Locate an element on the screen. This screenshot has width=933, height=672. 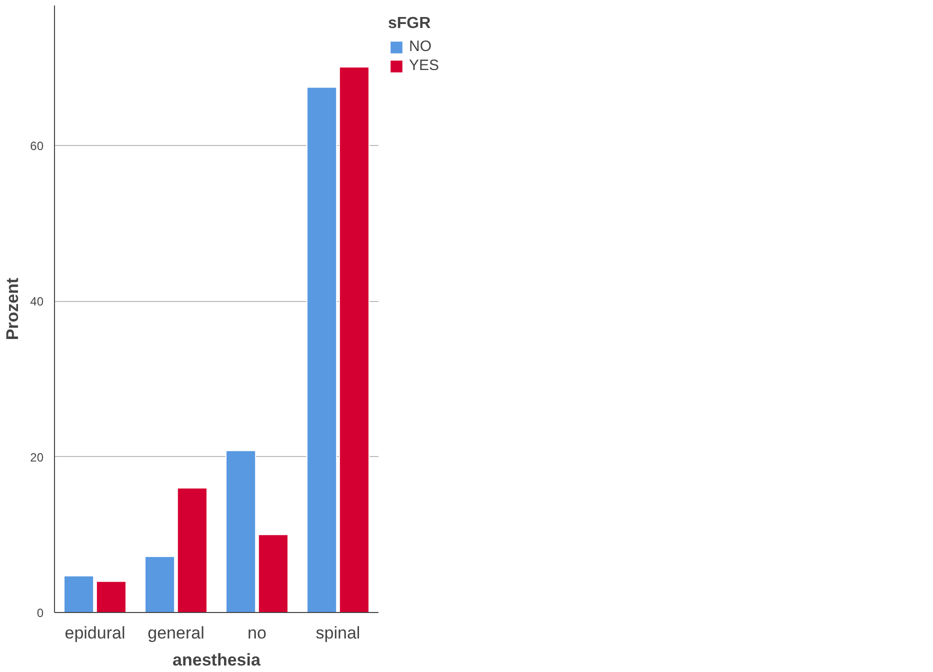
y-tick-label: 20 is located at coordinates (37, 457).